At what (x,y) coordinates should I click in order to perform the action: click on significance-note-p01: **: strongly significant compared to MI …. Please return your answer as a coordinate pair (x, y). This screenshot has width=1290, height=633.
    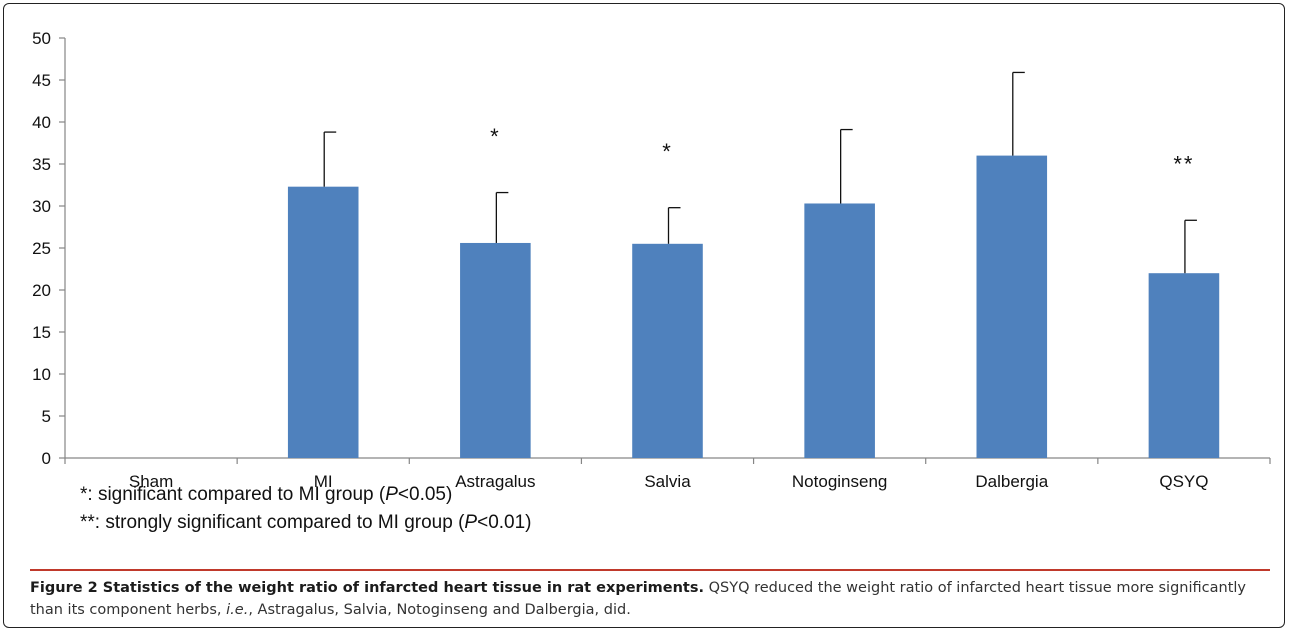
    Looking at the image, I should click on (306, 523).